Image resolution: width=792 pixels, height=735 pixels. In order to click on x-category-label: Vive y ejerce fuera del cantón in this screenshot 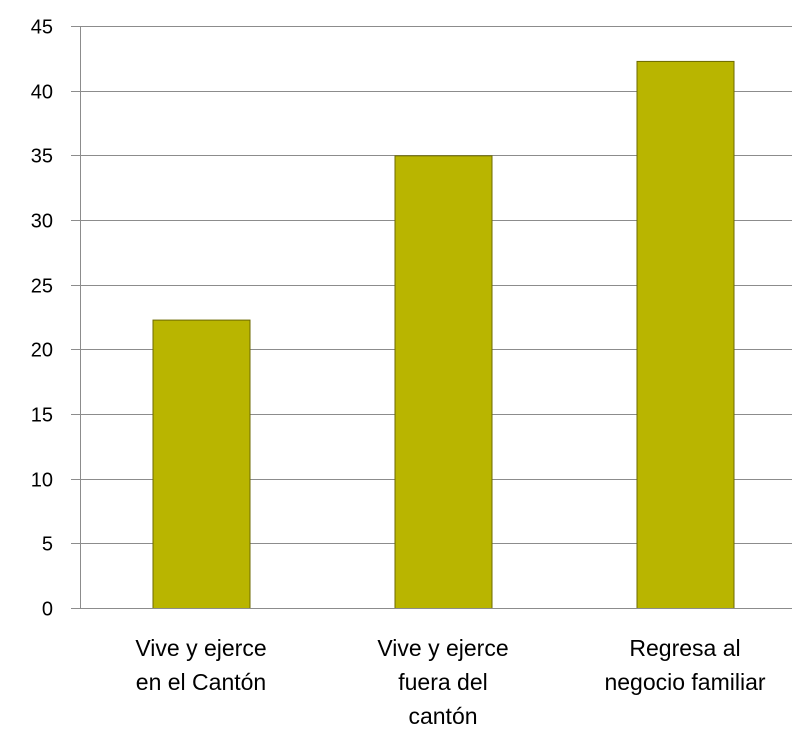, I will do `click(442, 682)`.